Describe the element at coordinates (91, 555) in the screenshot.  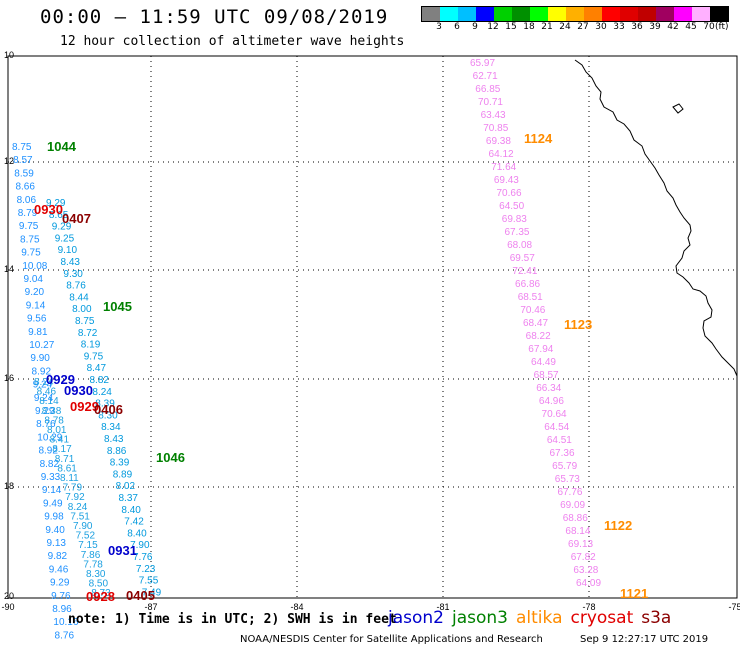
I see `wave-height-label: 7.86` at that location.